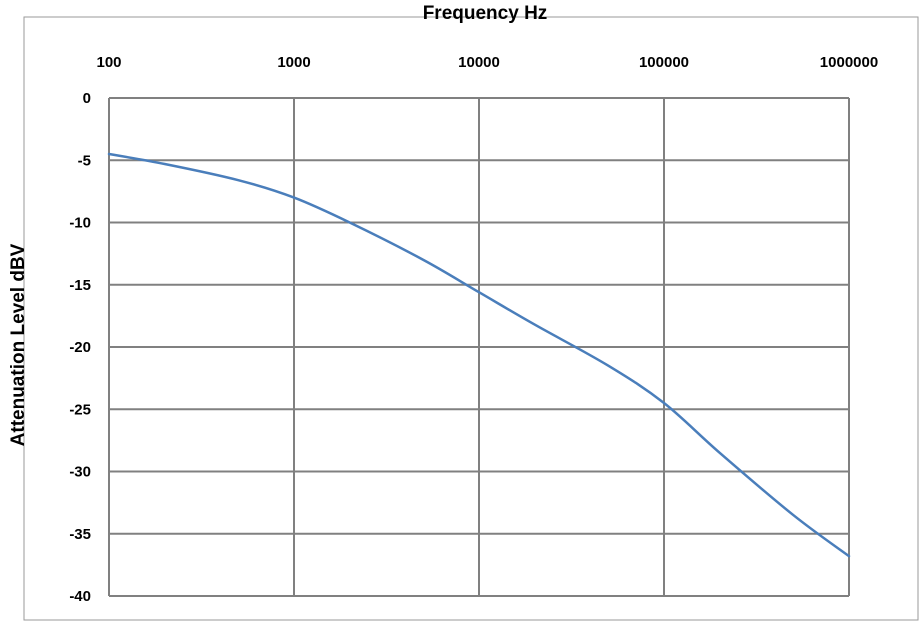  I want to click on x-tick-label: 1000000, so click(849, 62).